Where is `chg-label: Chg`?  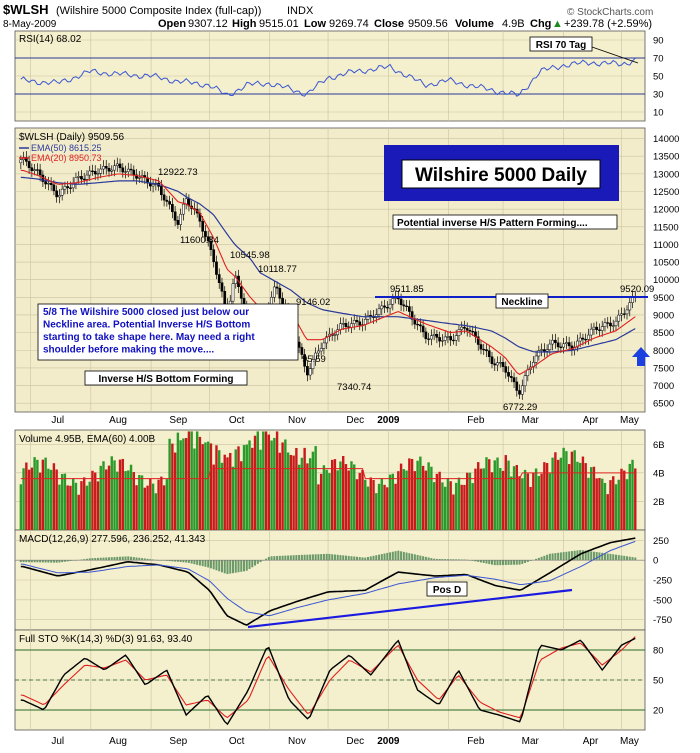 chg-label: Chg is located at coordinates (540, 24).